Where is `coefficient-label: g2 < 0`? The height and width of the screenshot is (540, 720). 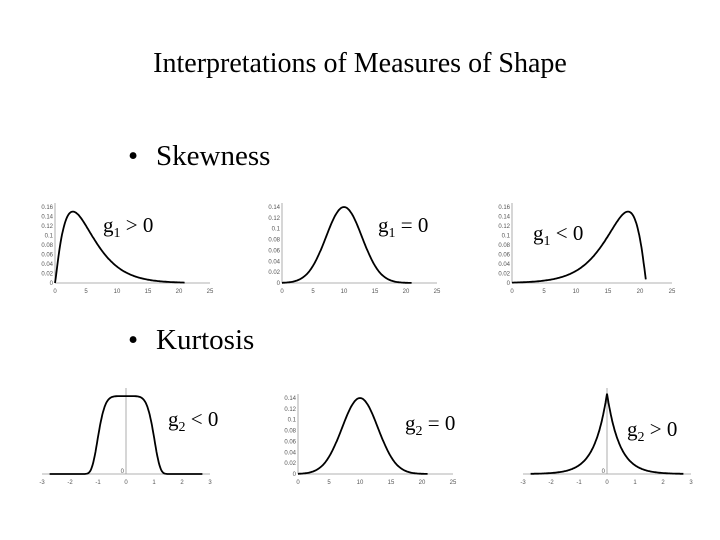
coefficient-label: g2 < 0 is located at coordinates (193, 421).